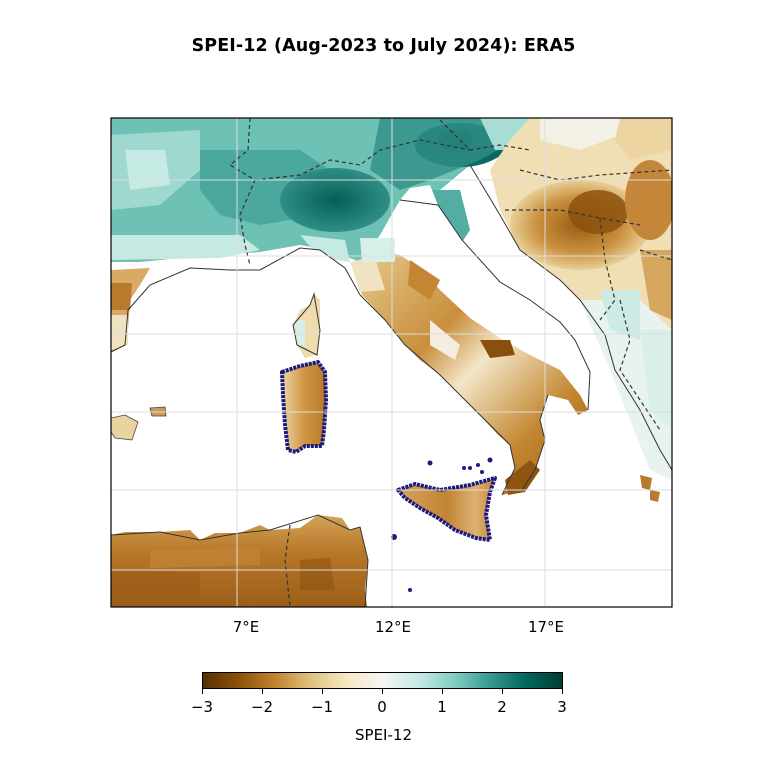  What do you see at coordinates (442, 707) in the screenshot?
I see `colorbar-tick-label: 1` at bounding box center [442, 707].